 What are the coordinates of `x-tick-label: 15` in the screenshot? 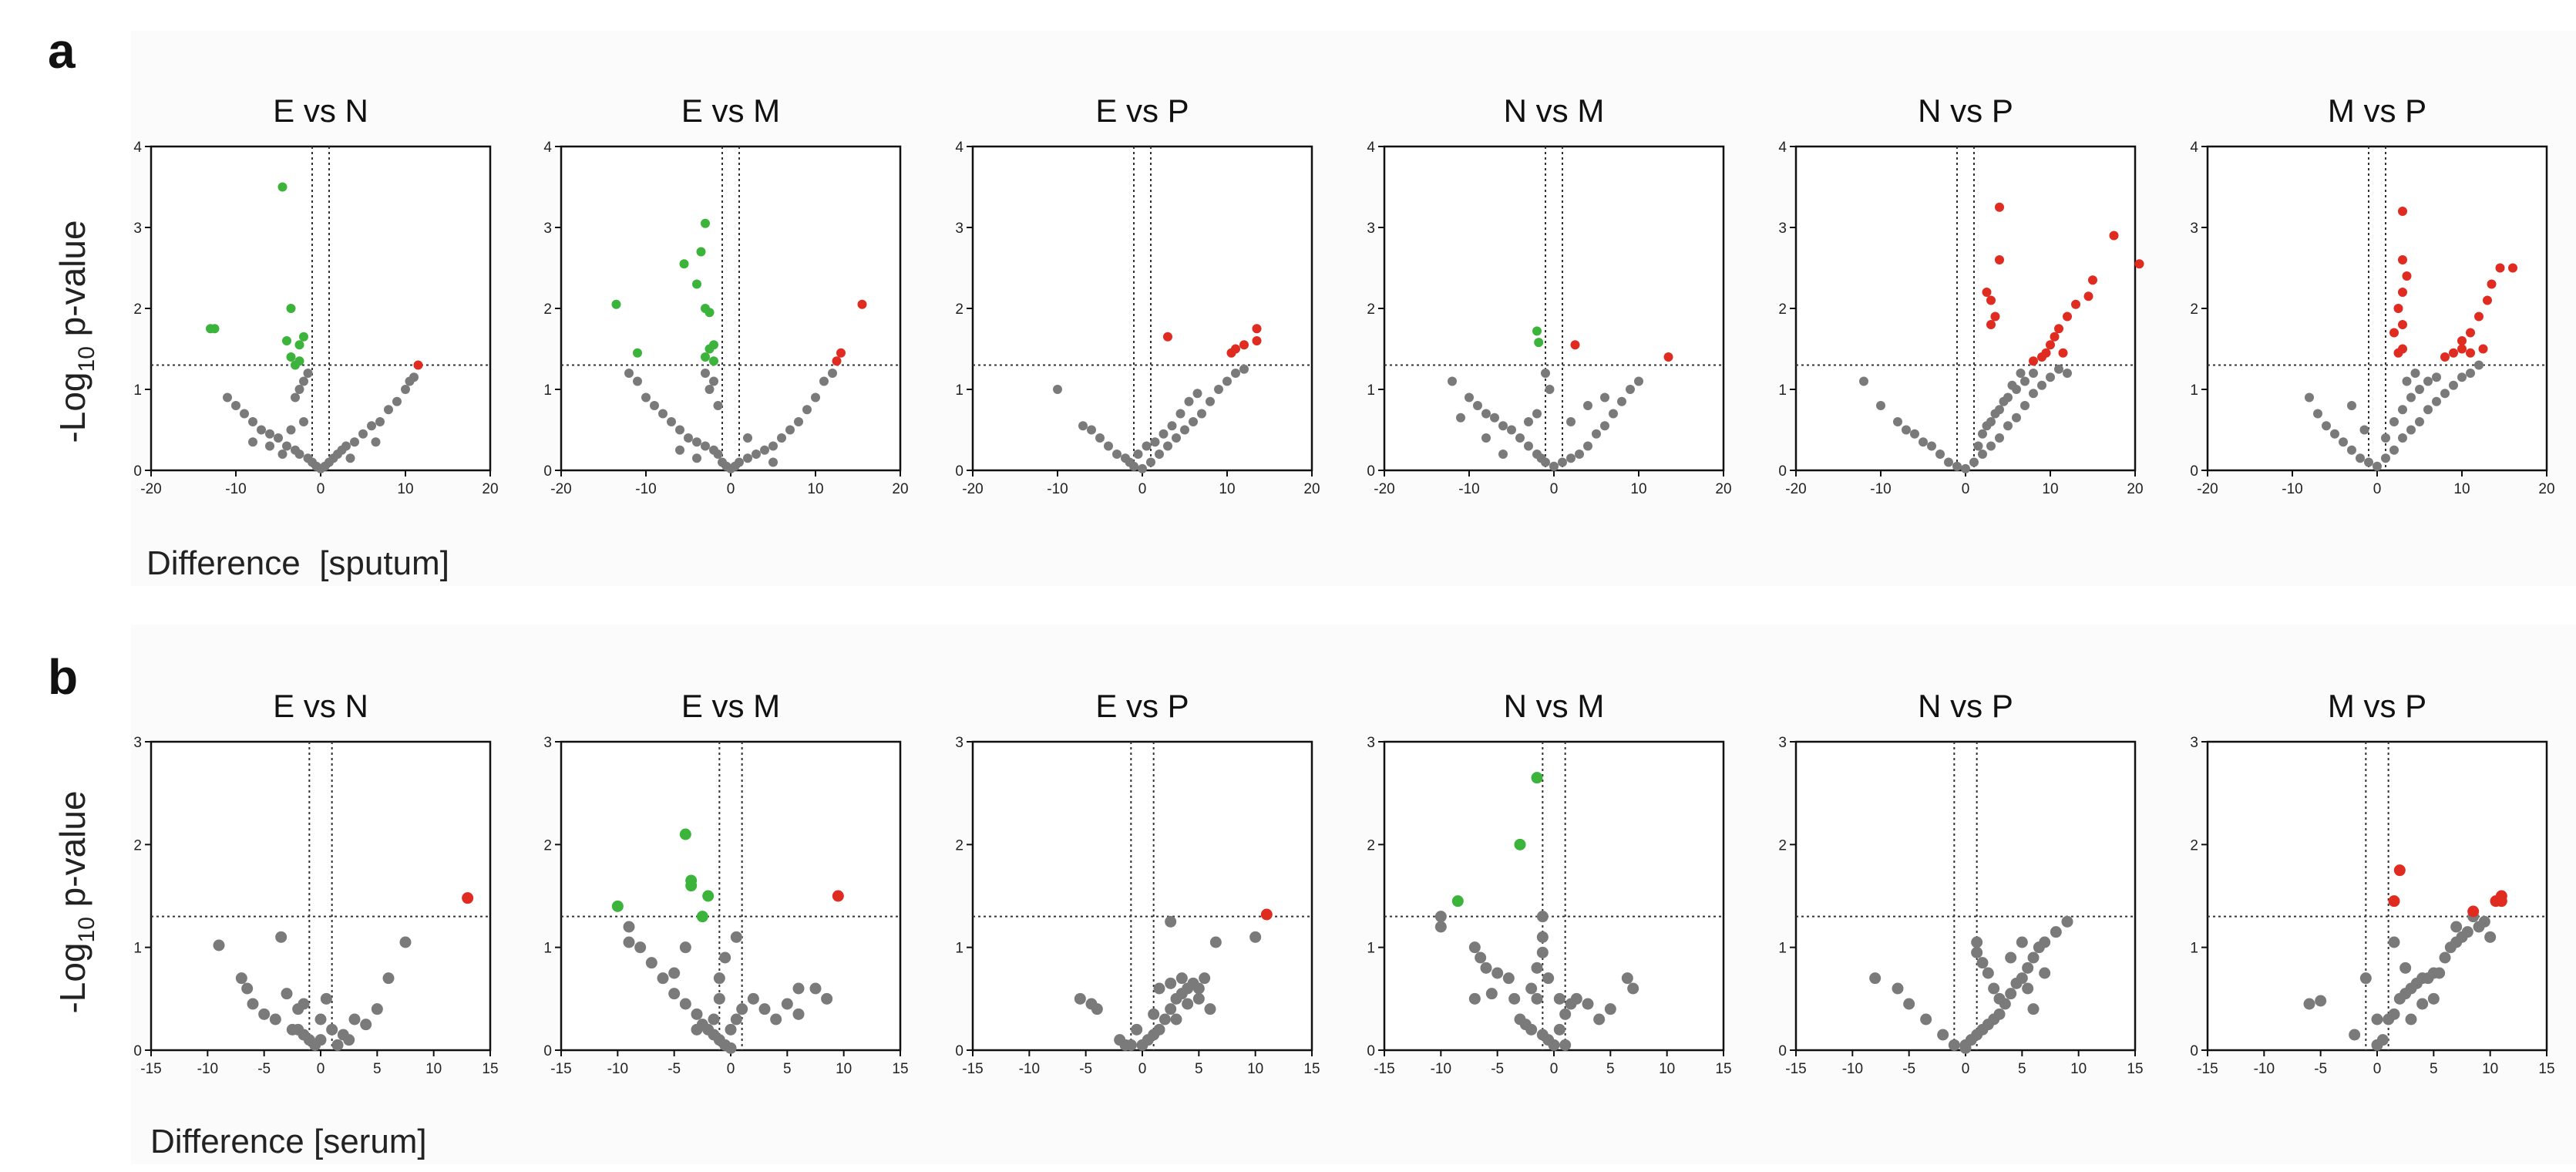 It's located at (1311, 1069).